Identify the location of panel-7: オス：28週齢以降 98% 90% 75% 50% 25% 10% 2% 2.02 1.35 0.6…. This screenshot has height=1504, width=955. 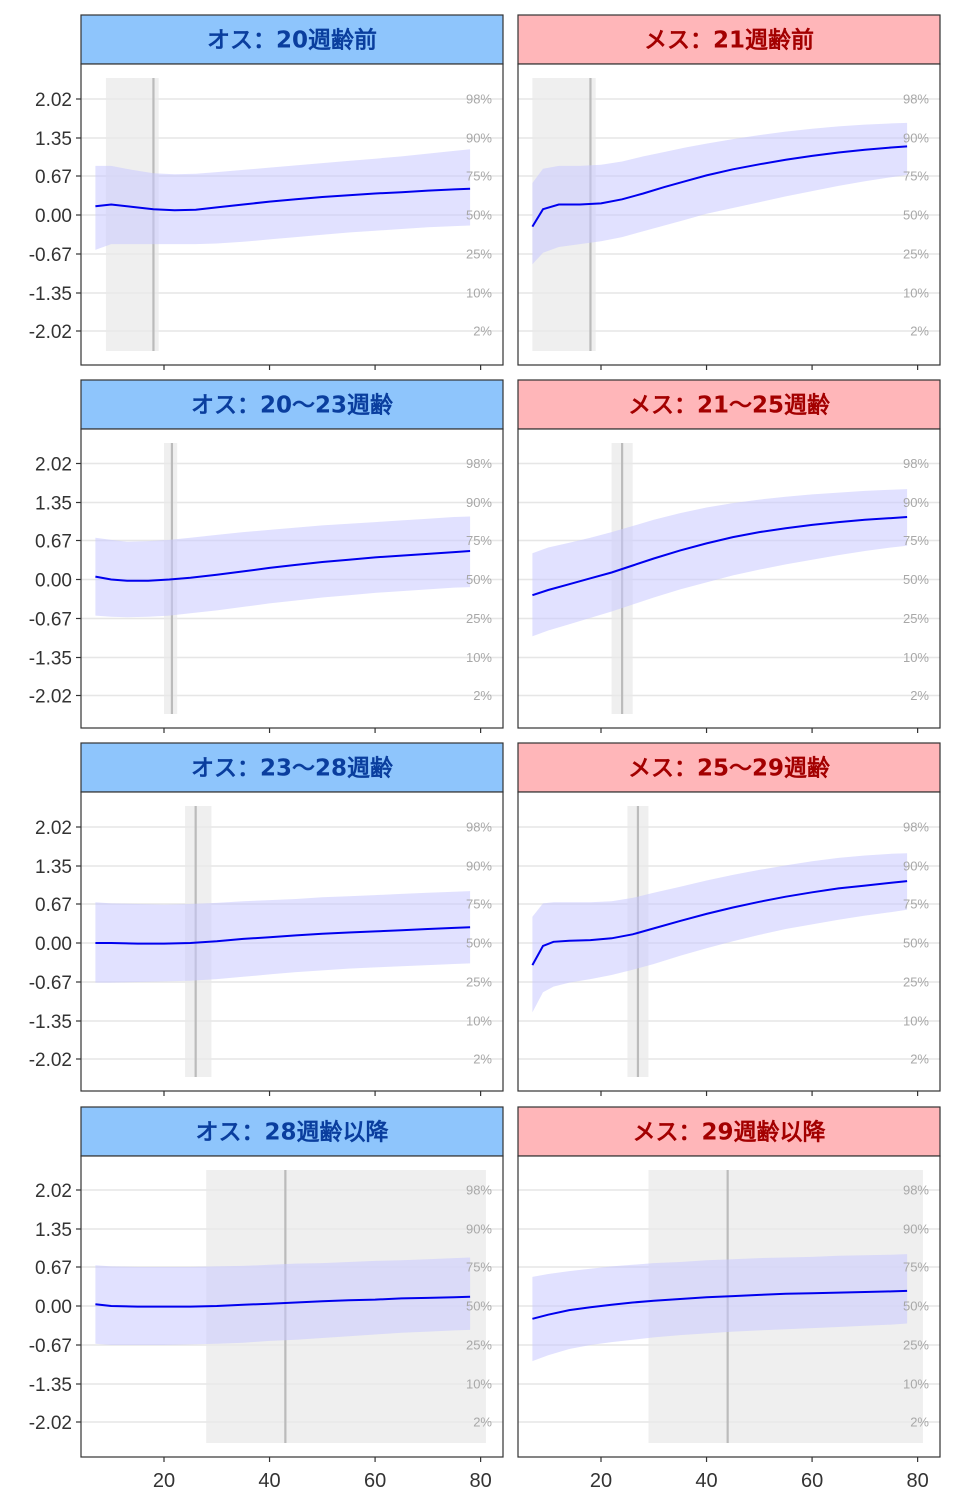
(266, 1299).